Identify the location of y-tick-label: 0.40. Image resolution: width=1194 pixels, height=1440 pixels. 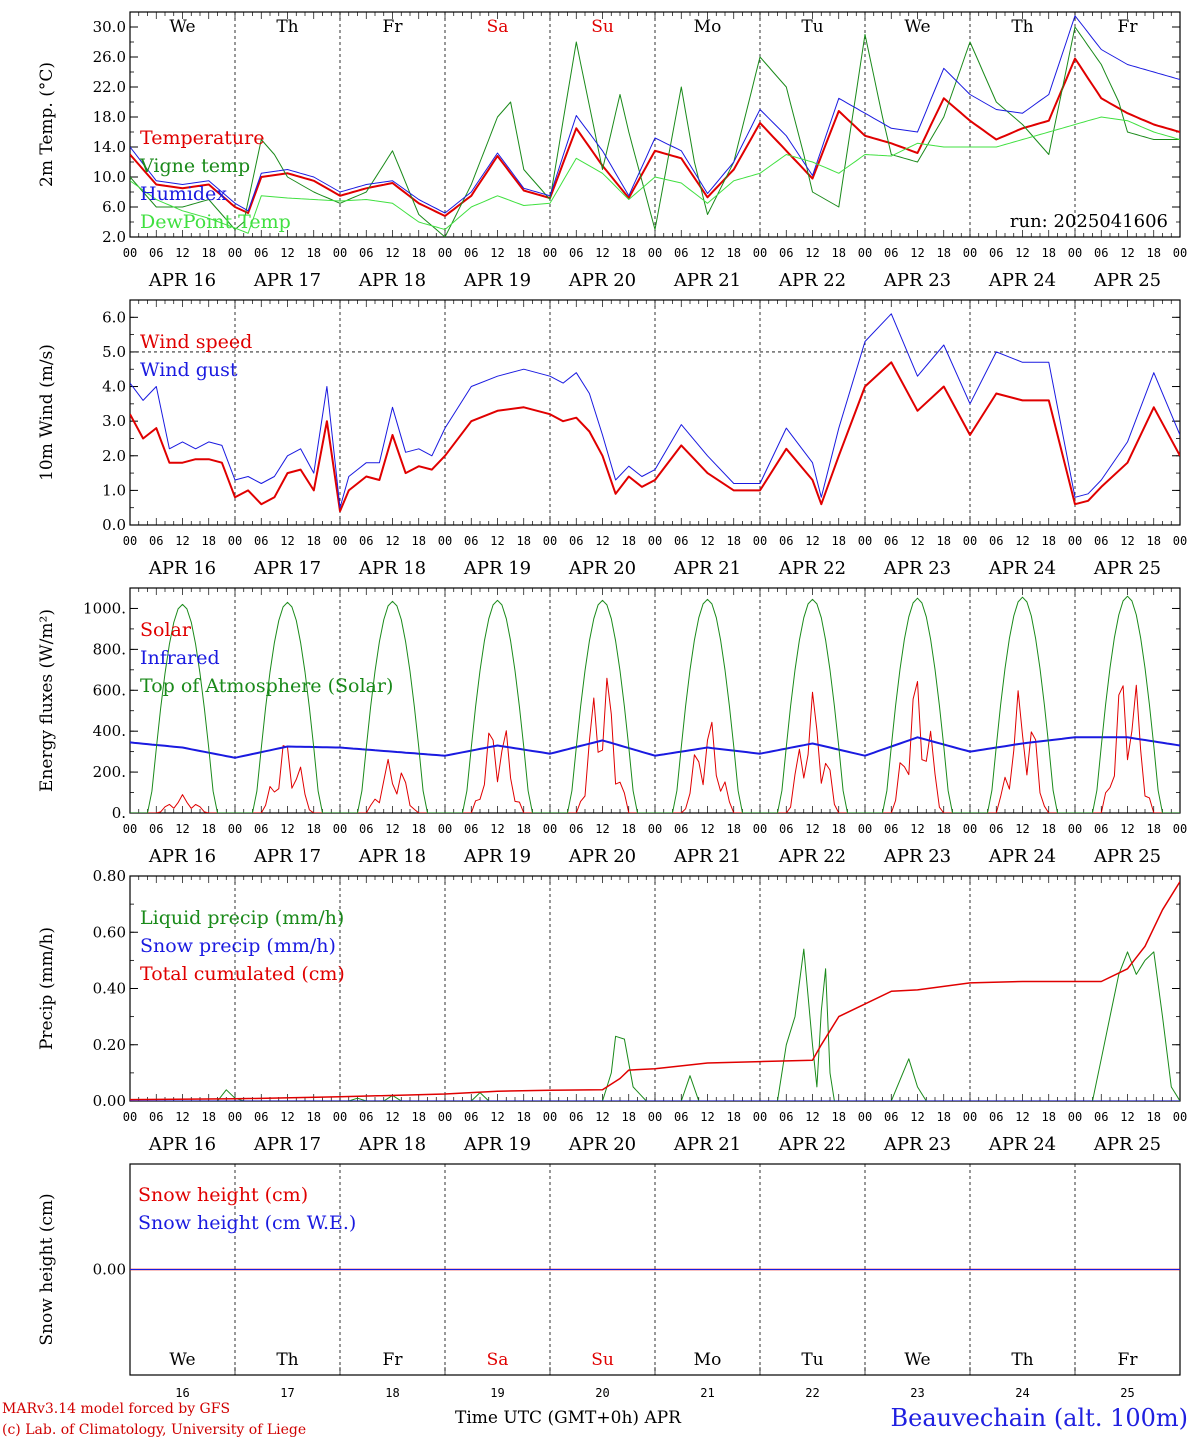
(109, 989).